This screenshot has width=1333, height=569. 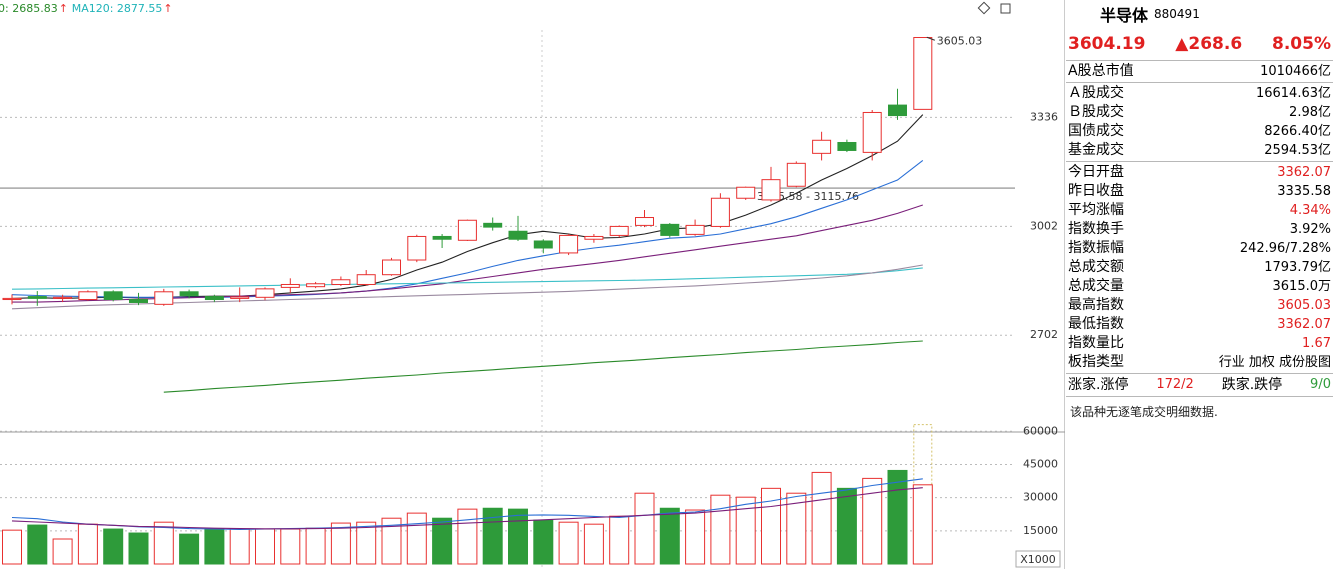 I want to click on price-change: ▲268.6, so click(x=1209, y=44).